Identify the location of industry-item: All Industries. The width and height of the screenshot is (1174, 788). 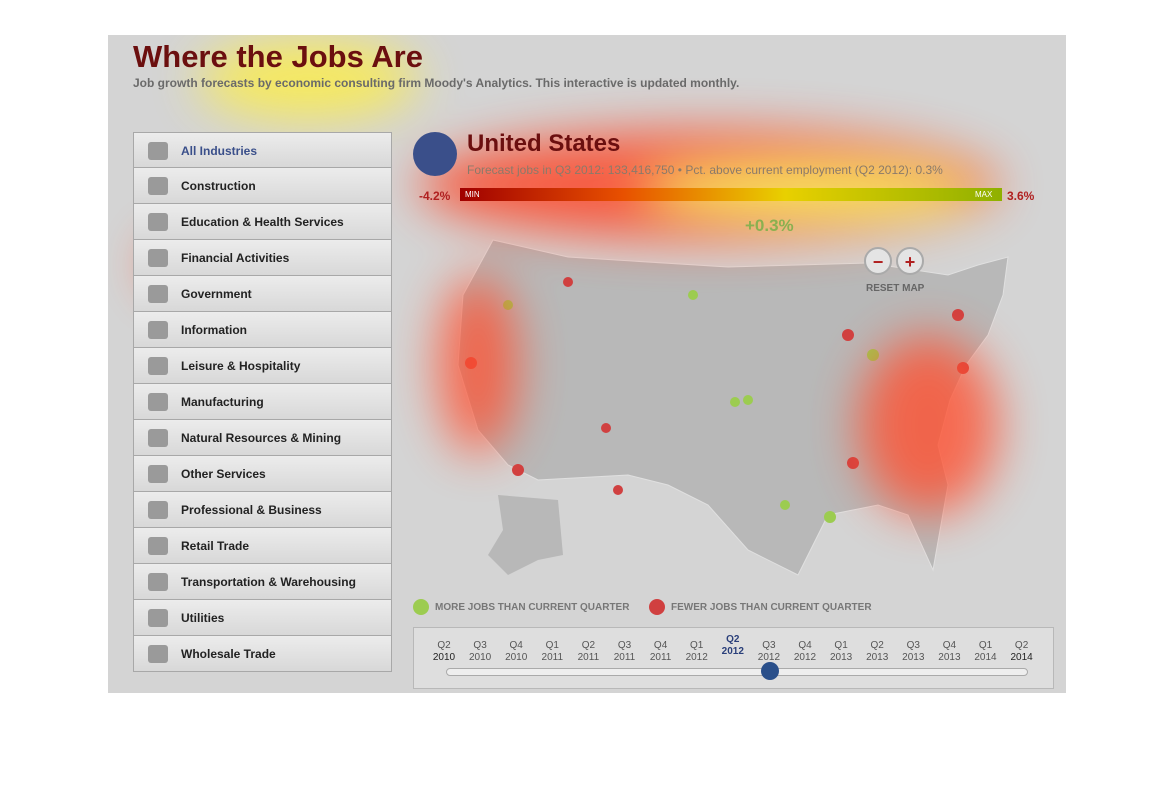
(262, 150).